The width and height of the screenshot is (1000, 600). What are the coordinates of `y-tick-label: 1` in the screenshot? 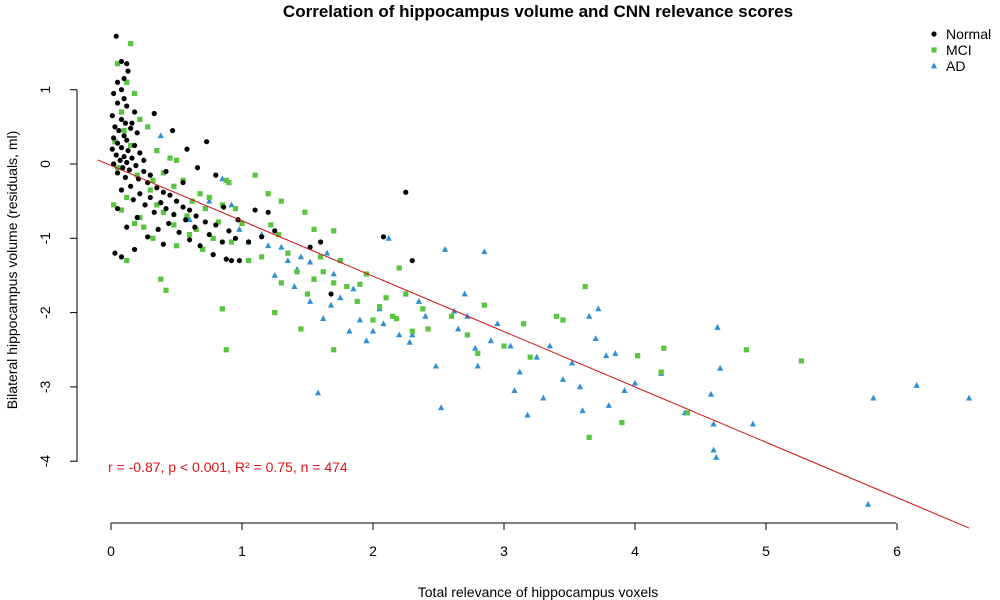 It's located at (45, 90).